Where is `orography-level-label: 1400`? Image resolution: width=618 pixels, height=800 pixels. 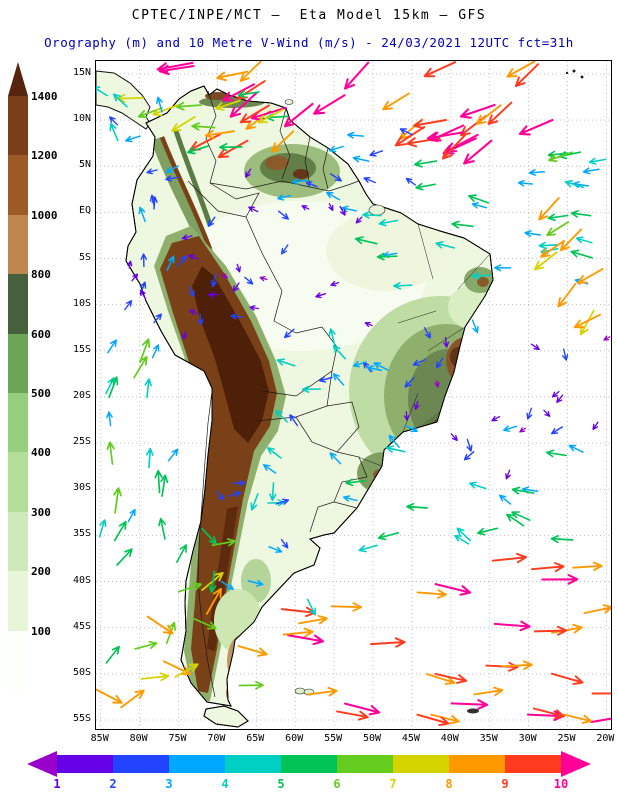
orography-level-label: 1400 is located at coordinates (44, 96).